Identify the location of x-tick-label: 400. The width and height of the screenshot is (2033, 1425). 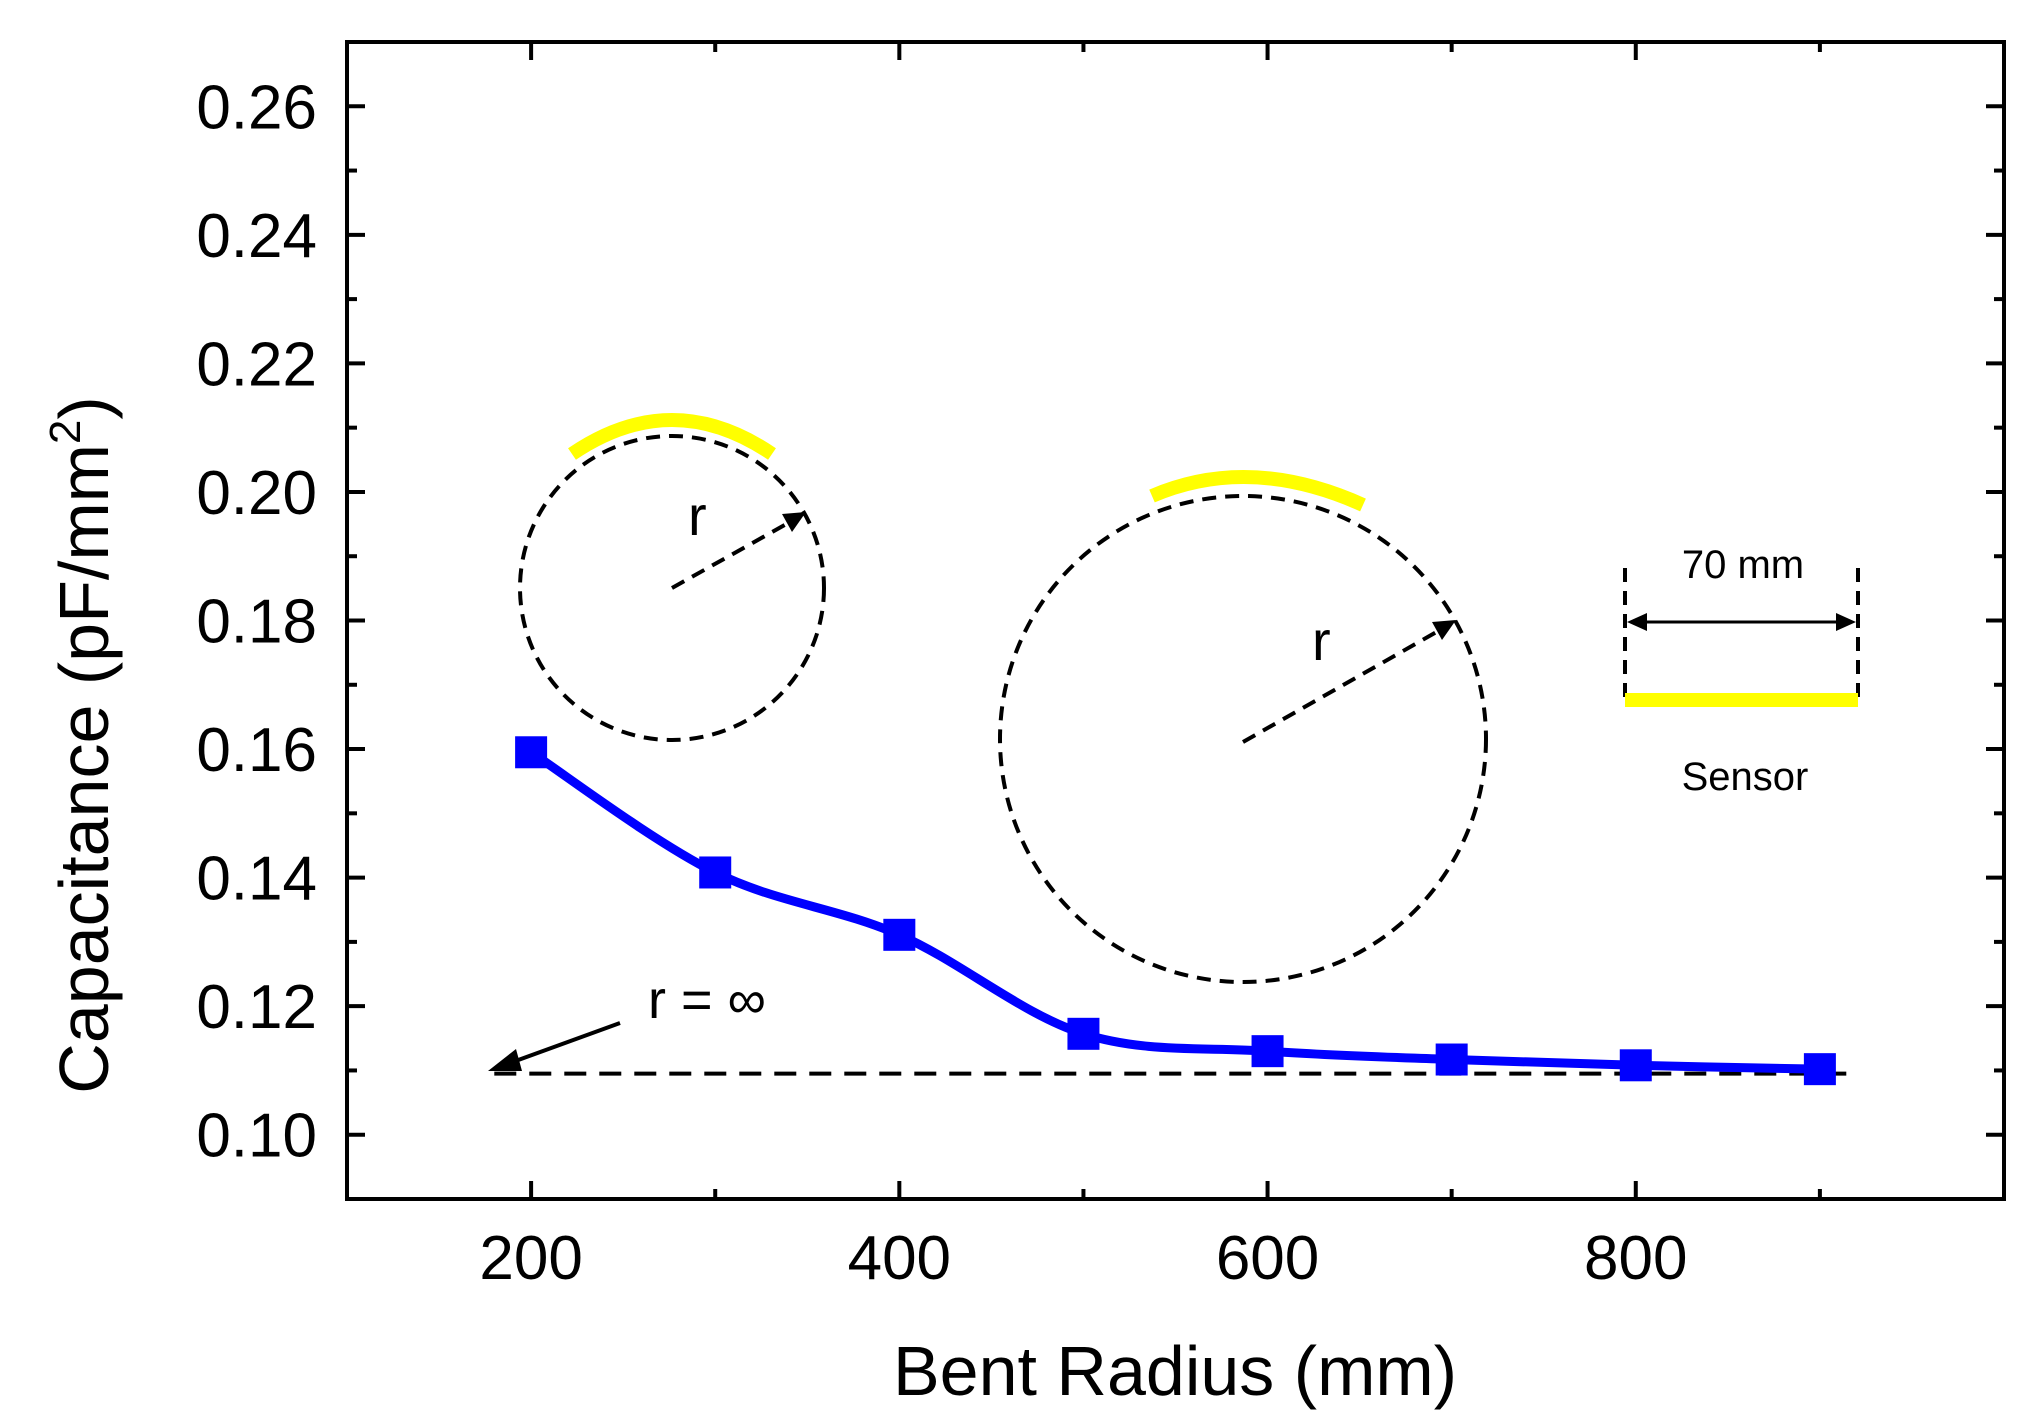
(899, 1258).